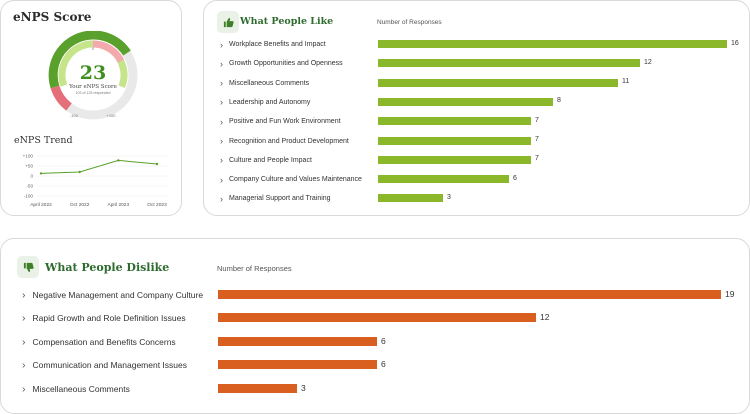 The width and height of the screenshot is (750, 414). Describe the element at coordinates (108, 51) in the screenshot. I see `gauge-inner-detractor` at that location.